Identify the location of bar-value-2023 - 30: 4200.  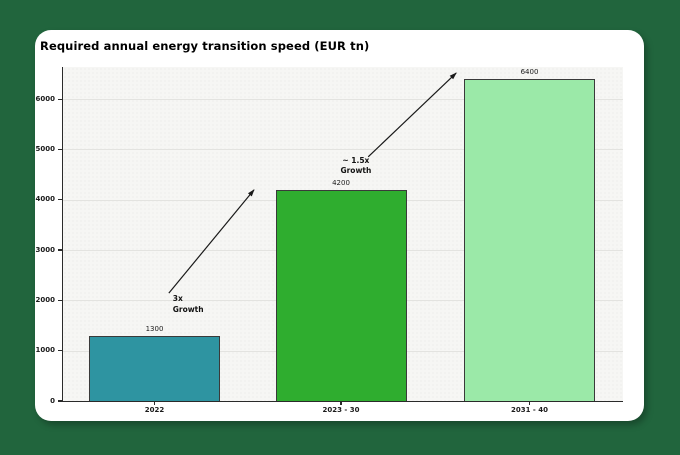
(341, 183).